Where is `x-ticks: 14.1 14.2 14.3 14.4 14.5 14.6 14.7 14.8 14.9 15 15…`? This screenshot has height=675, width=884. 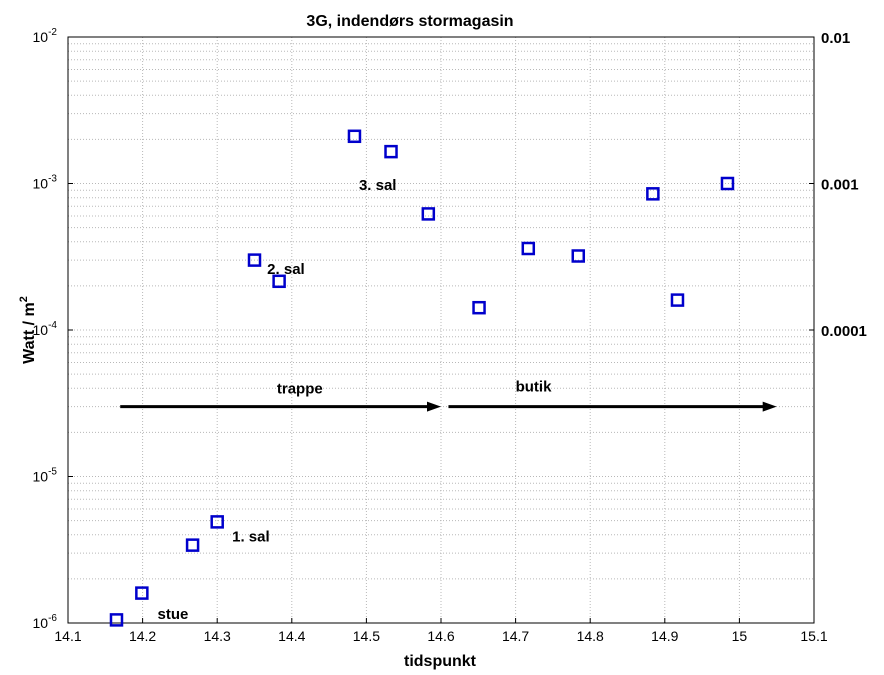
x-ticks: 14.1 14.2 14.3 14.4 14.5 14.6 14.7 14.8 14.9 15 15… is located at coordinates (441, 631).